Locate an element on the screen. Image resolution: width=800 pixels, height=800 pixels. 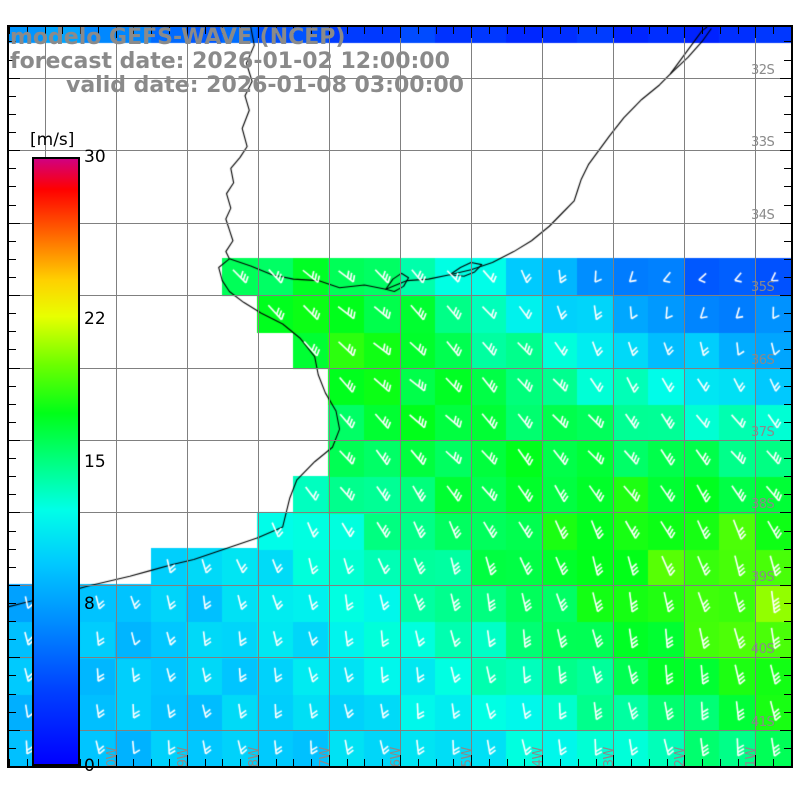
lon-label-54W: 54W is located at coordinates (539, 757).